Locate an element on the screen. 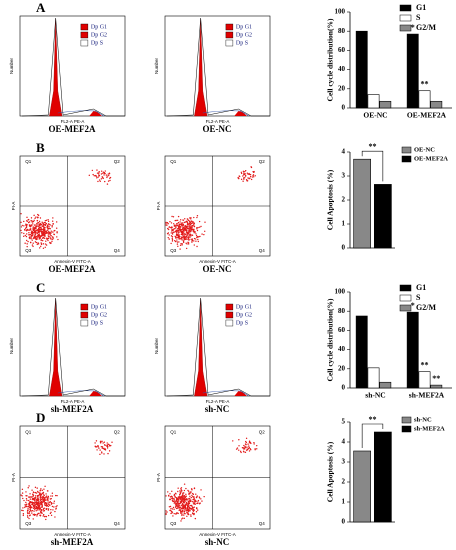 This screenshot has width=456, height=550. y-tick-label: 3 is located at coordinates (344, 462).